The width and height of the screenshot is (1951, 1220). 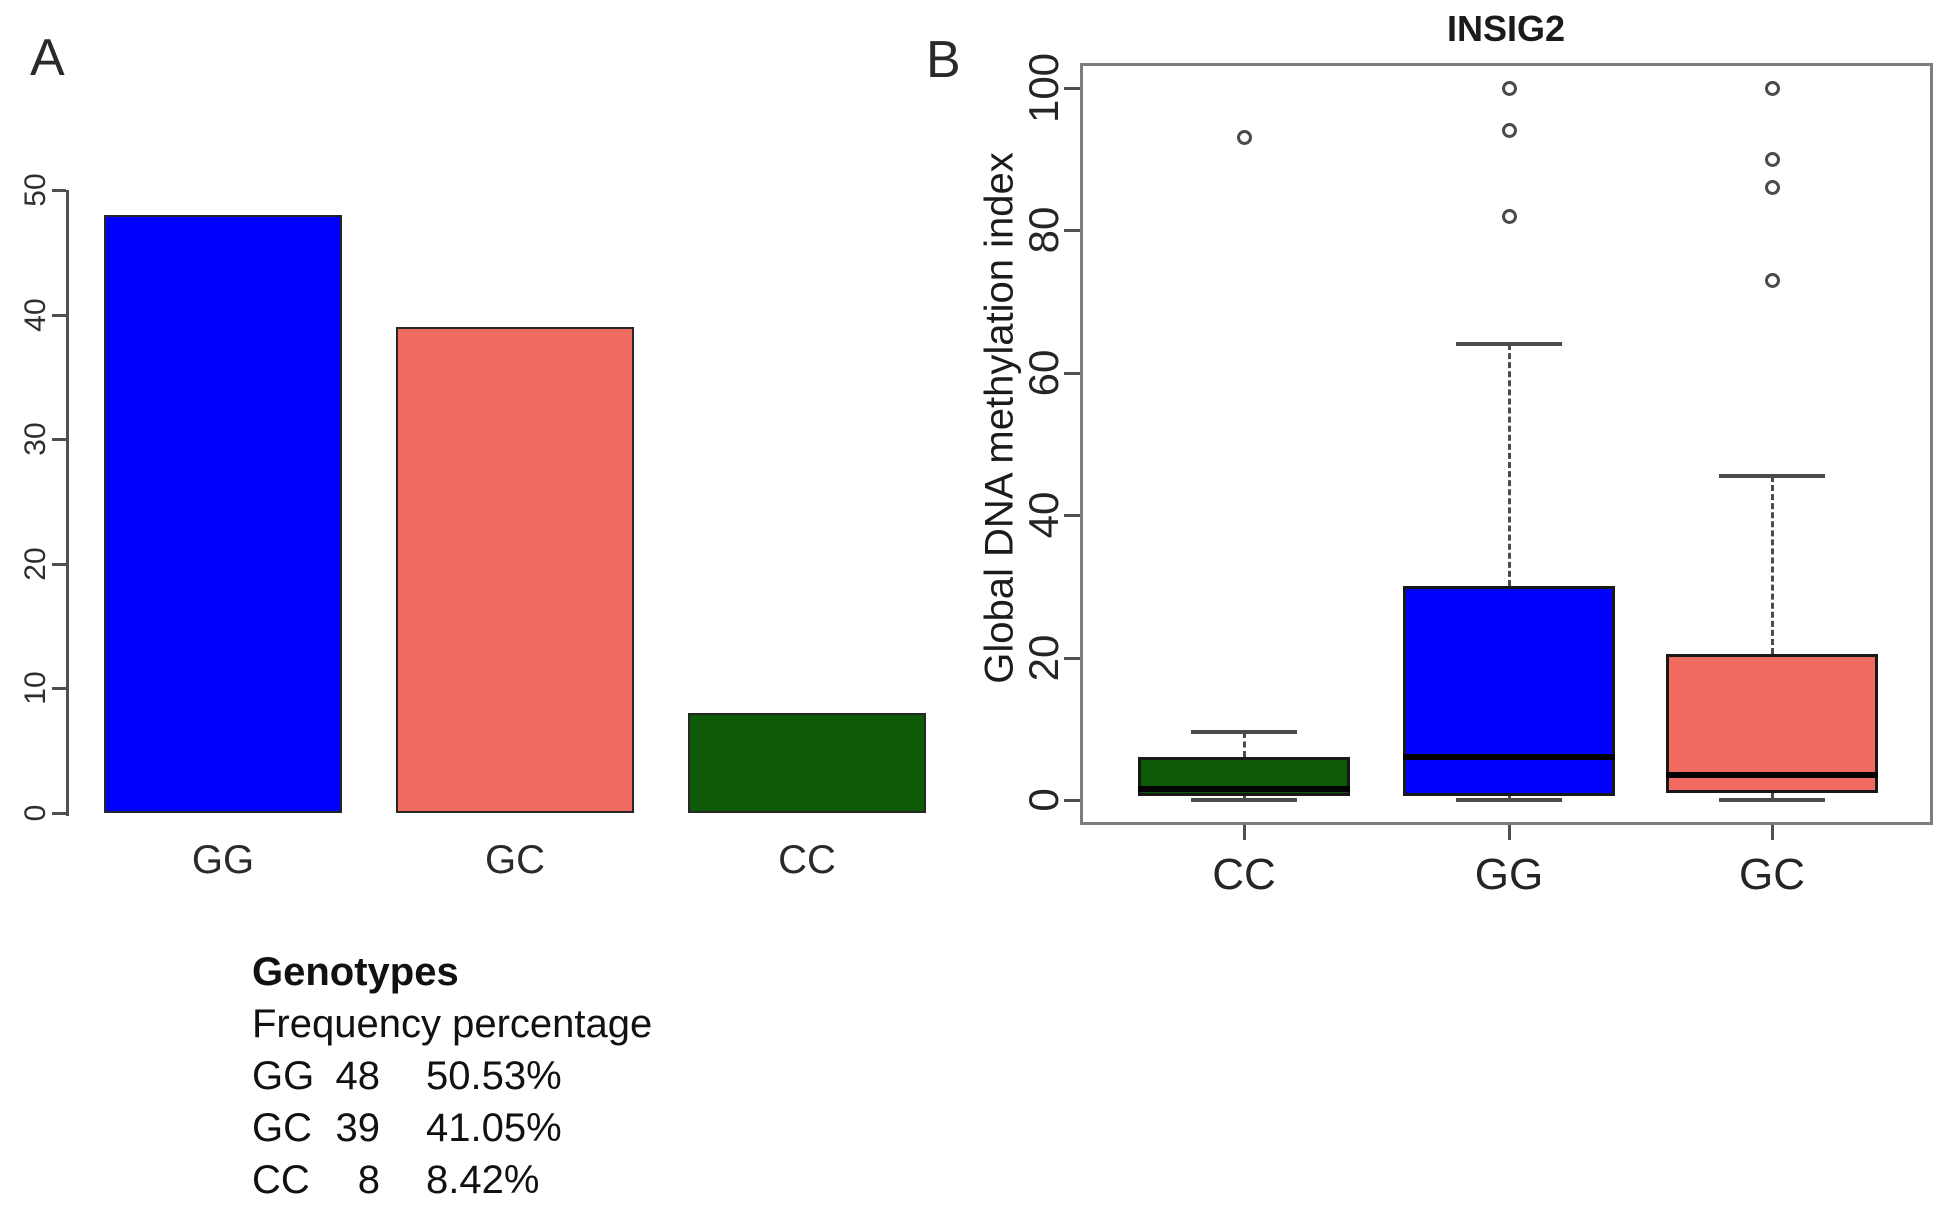 What do you see at coordinates (452, 1024) in the screenshot?
I see `genotype-table-subtitle: Frequency percentage` at bounding box center [452, 1024].